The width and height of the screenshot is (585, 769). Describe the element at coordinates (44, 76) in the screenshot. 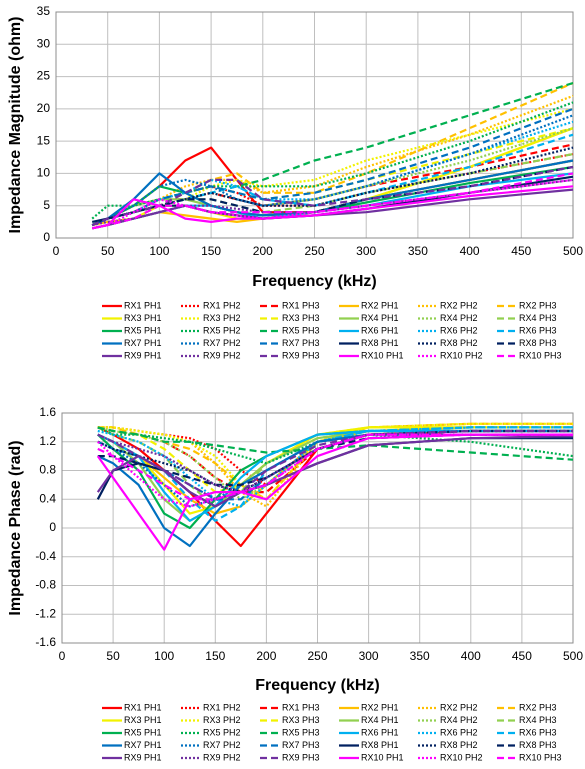

I see `y-tick-label: 25` at that location.